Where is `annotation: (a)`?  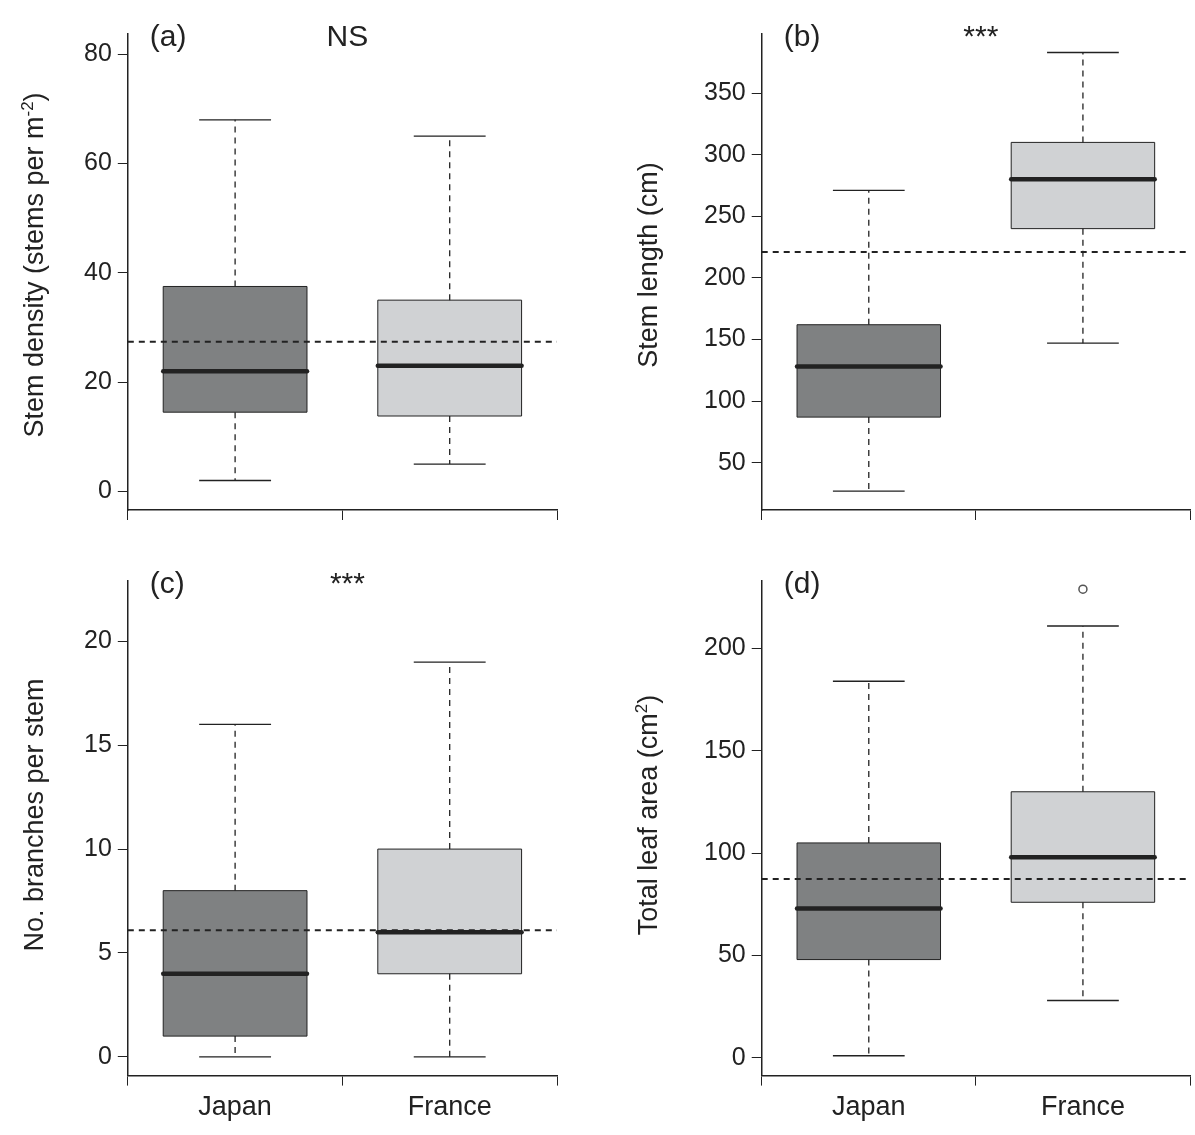
annotation: (a) is located at coordinates (168, 36).